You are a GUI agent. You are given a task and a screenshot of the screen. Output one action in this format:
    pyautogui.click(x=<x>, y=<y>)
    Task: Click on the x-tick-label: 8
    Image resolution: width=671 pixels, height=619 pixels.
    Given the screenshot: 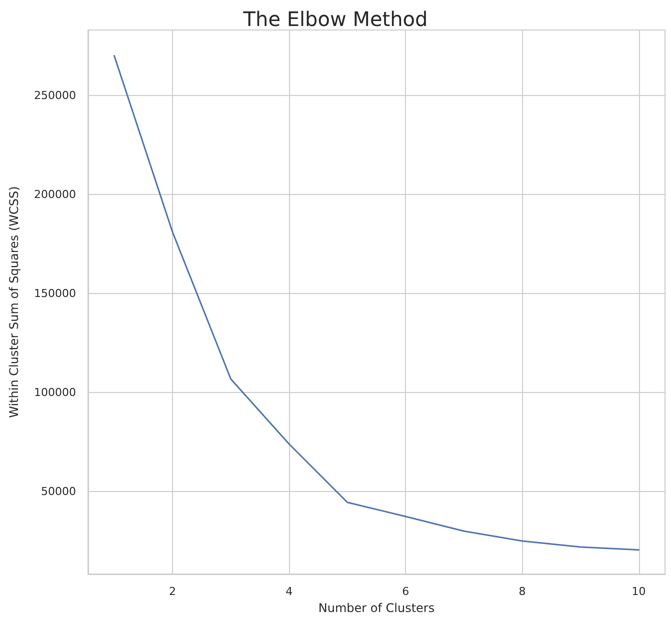 What is the action you would take?
    pyautogui.click(x=522, y=591)
    